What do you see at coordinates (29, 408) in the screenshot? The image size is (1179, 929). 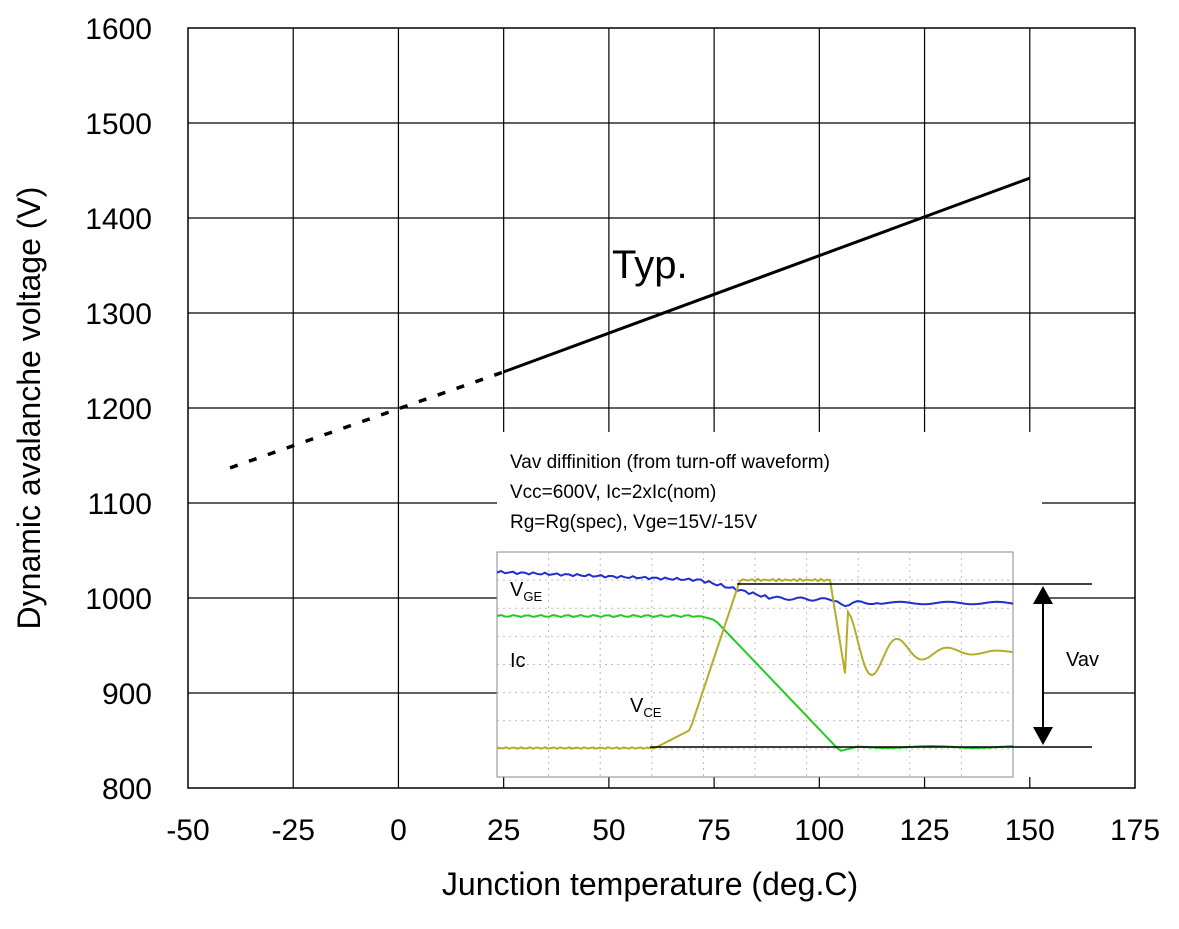 I see `y-axis-label: Dynamic avalanche voltage (V)` at bounding box center [29, 408].